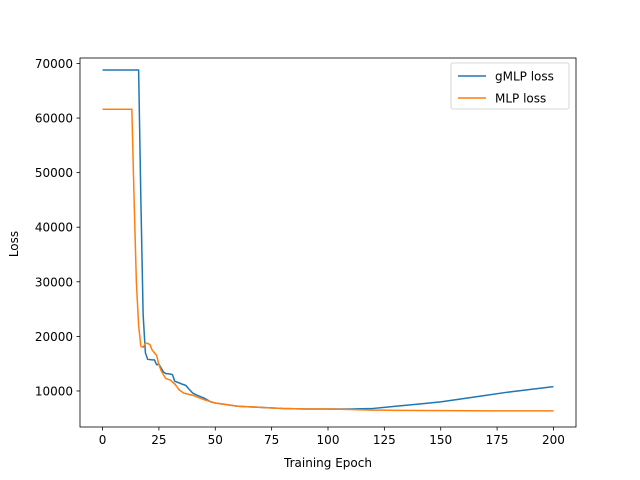 The width and height of the screenshot is (640, 480). I want to click on y-tick-label: 20000, so click(54, 337).